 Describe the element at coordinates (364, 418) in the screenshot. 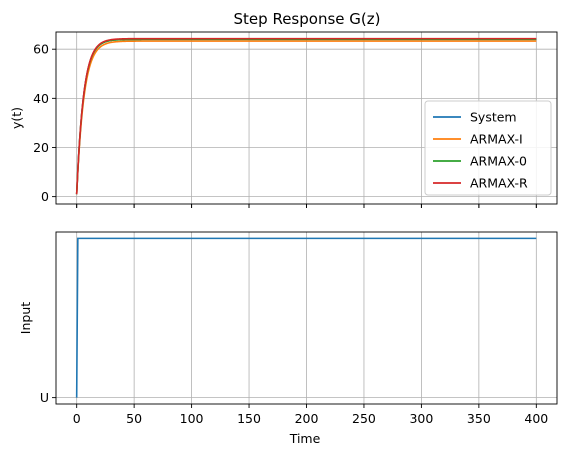

I see `x-tick-label: 250` at that location.